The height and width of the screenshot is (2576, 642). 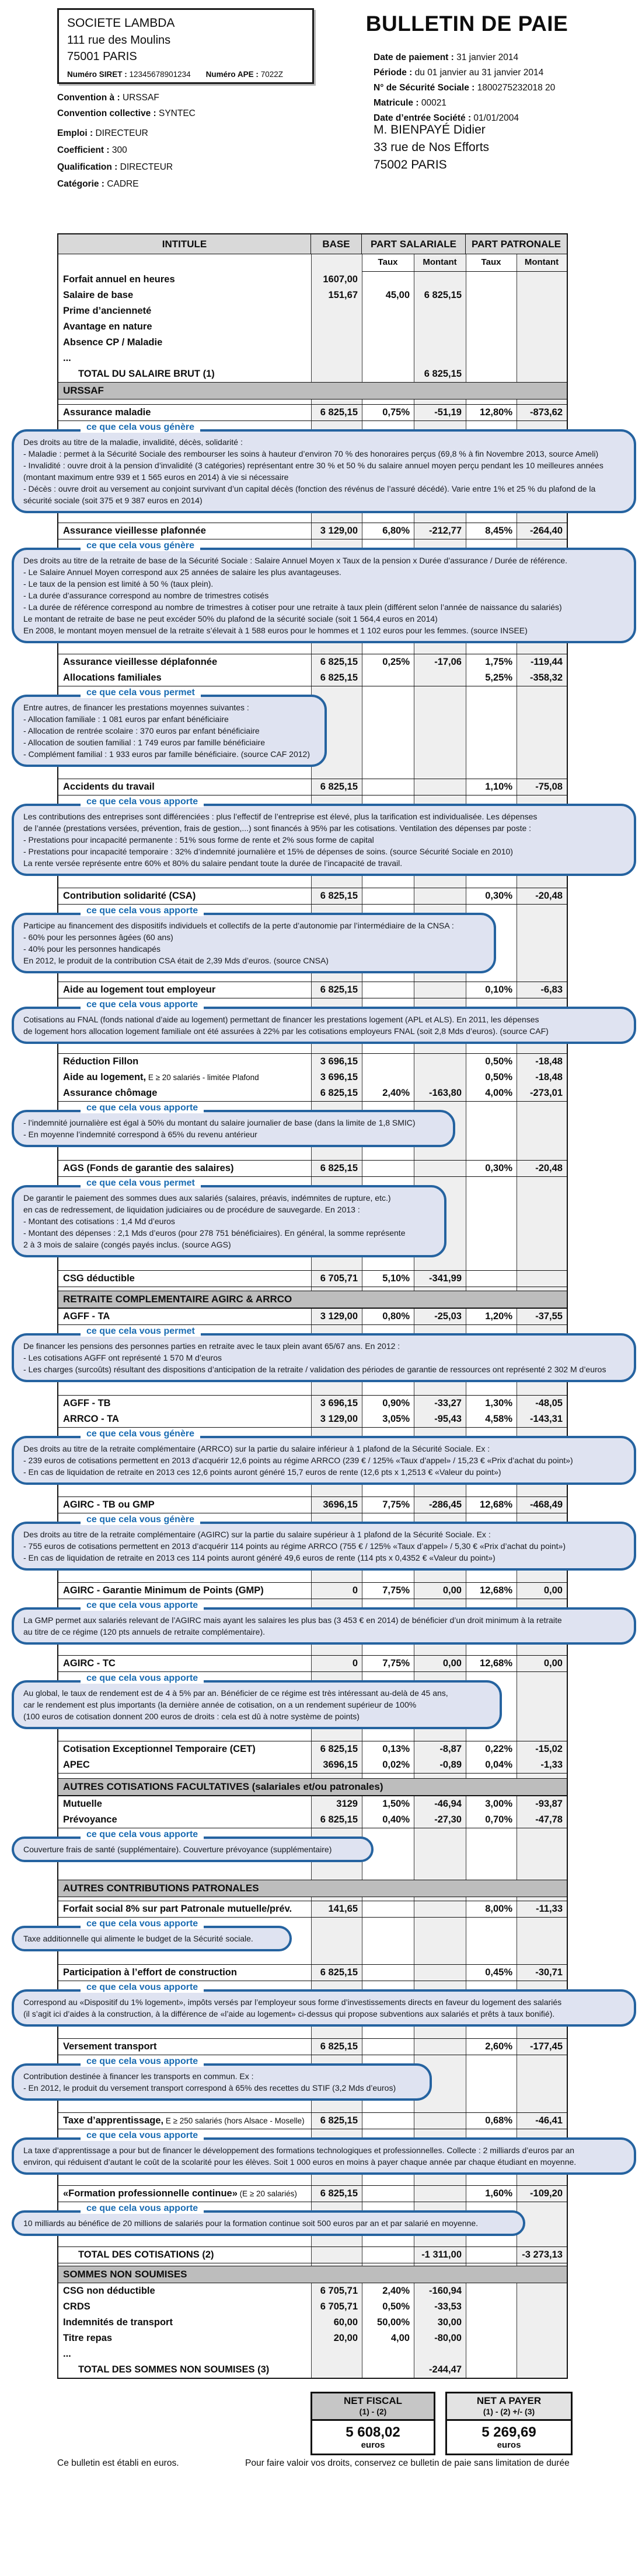 What do you see at coordinates (498, 1061) in the screenshot?
I see `cell-taux-patronal: 0,50%` at bounding box center [498, 1061].